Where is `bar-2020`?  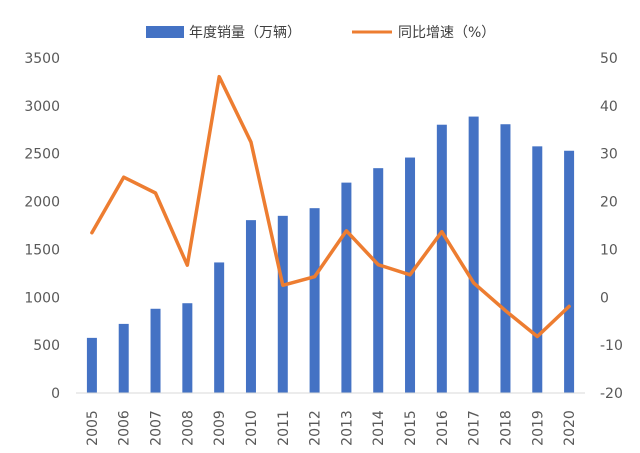
bar-2020 is located at coordinates (569, 271).